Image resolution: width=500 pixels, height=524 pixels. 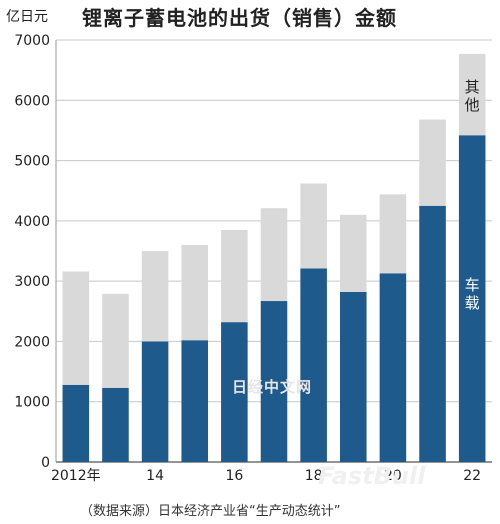 I want to click on x-tick-label: 2012年, so click(x=76, y=476).